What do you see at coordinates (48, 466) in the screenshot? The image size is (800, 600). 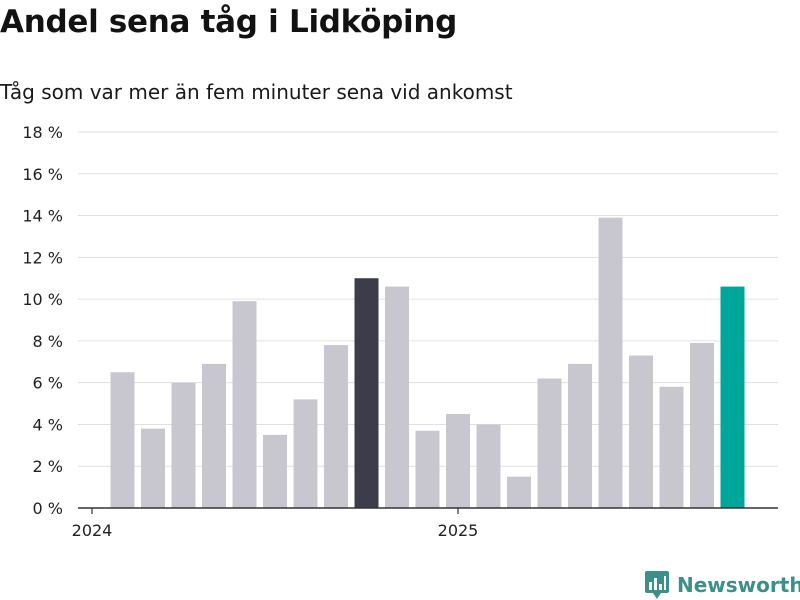 I see `y-tick-label: 2 %` at bounding box center [48, 466].